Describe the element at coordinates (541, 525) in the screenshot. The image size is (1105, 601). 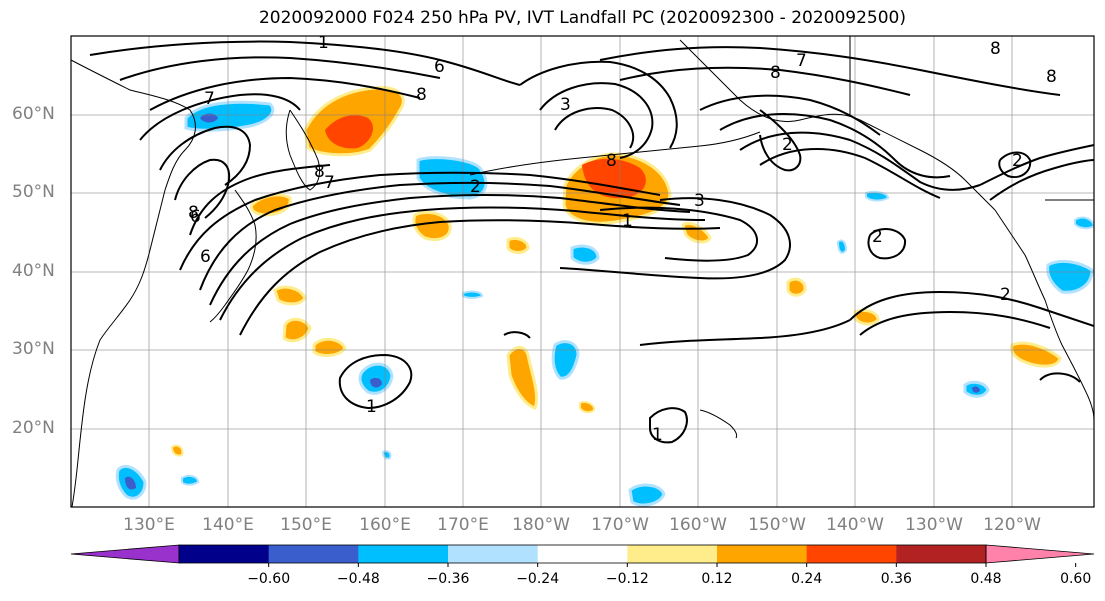
I see `lon-label-180w: 180°W` at that location.